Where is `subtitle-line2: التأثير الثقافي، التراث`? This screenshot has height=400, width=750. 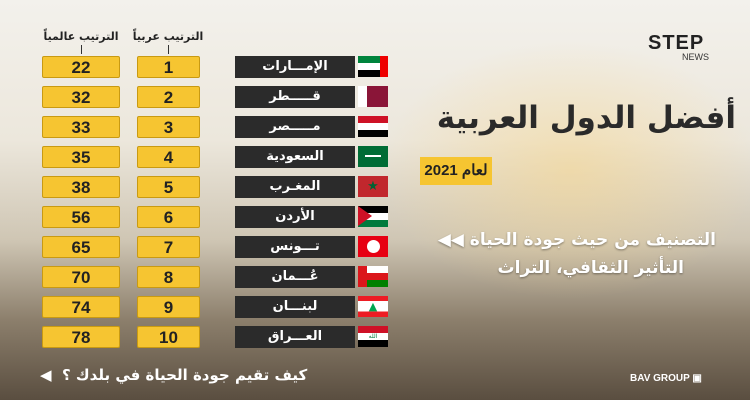 subtitle-line2: التأثير الثقافي، التراث is located at coordinates (590, 268).